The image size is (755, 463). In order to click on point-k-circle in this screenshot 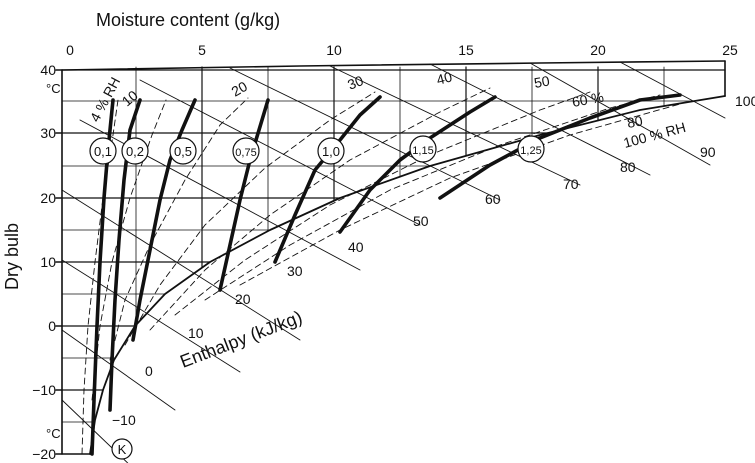, I will do `click(122, 449)`.